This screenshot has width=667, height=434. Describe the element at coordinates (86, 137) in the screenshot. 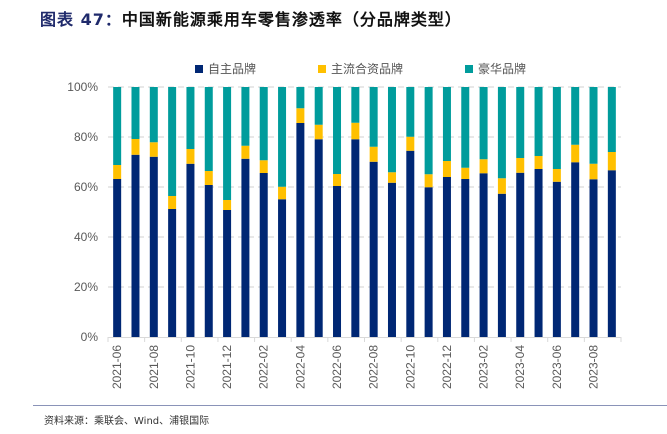

I see `y-tick-label: 80%` at that location.